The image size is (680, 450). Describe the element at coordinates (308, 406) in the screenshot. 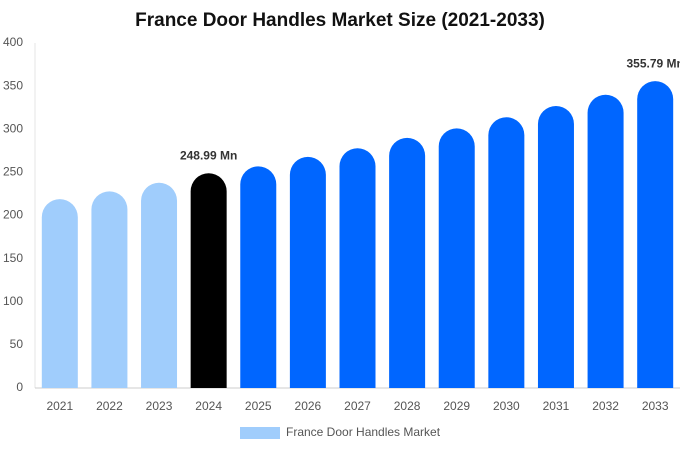

I see `x-tick-label: 2026` at that location.